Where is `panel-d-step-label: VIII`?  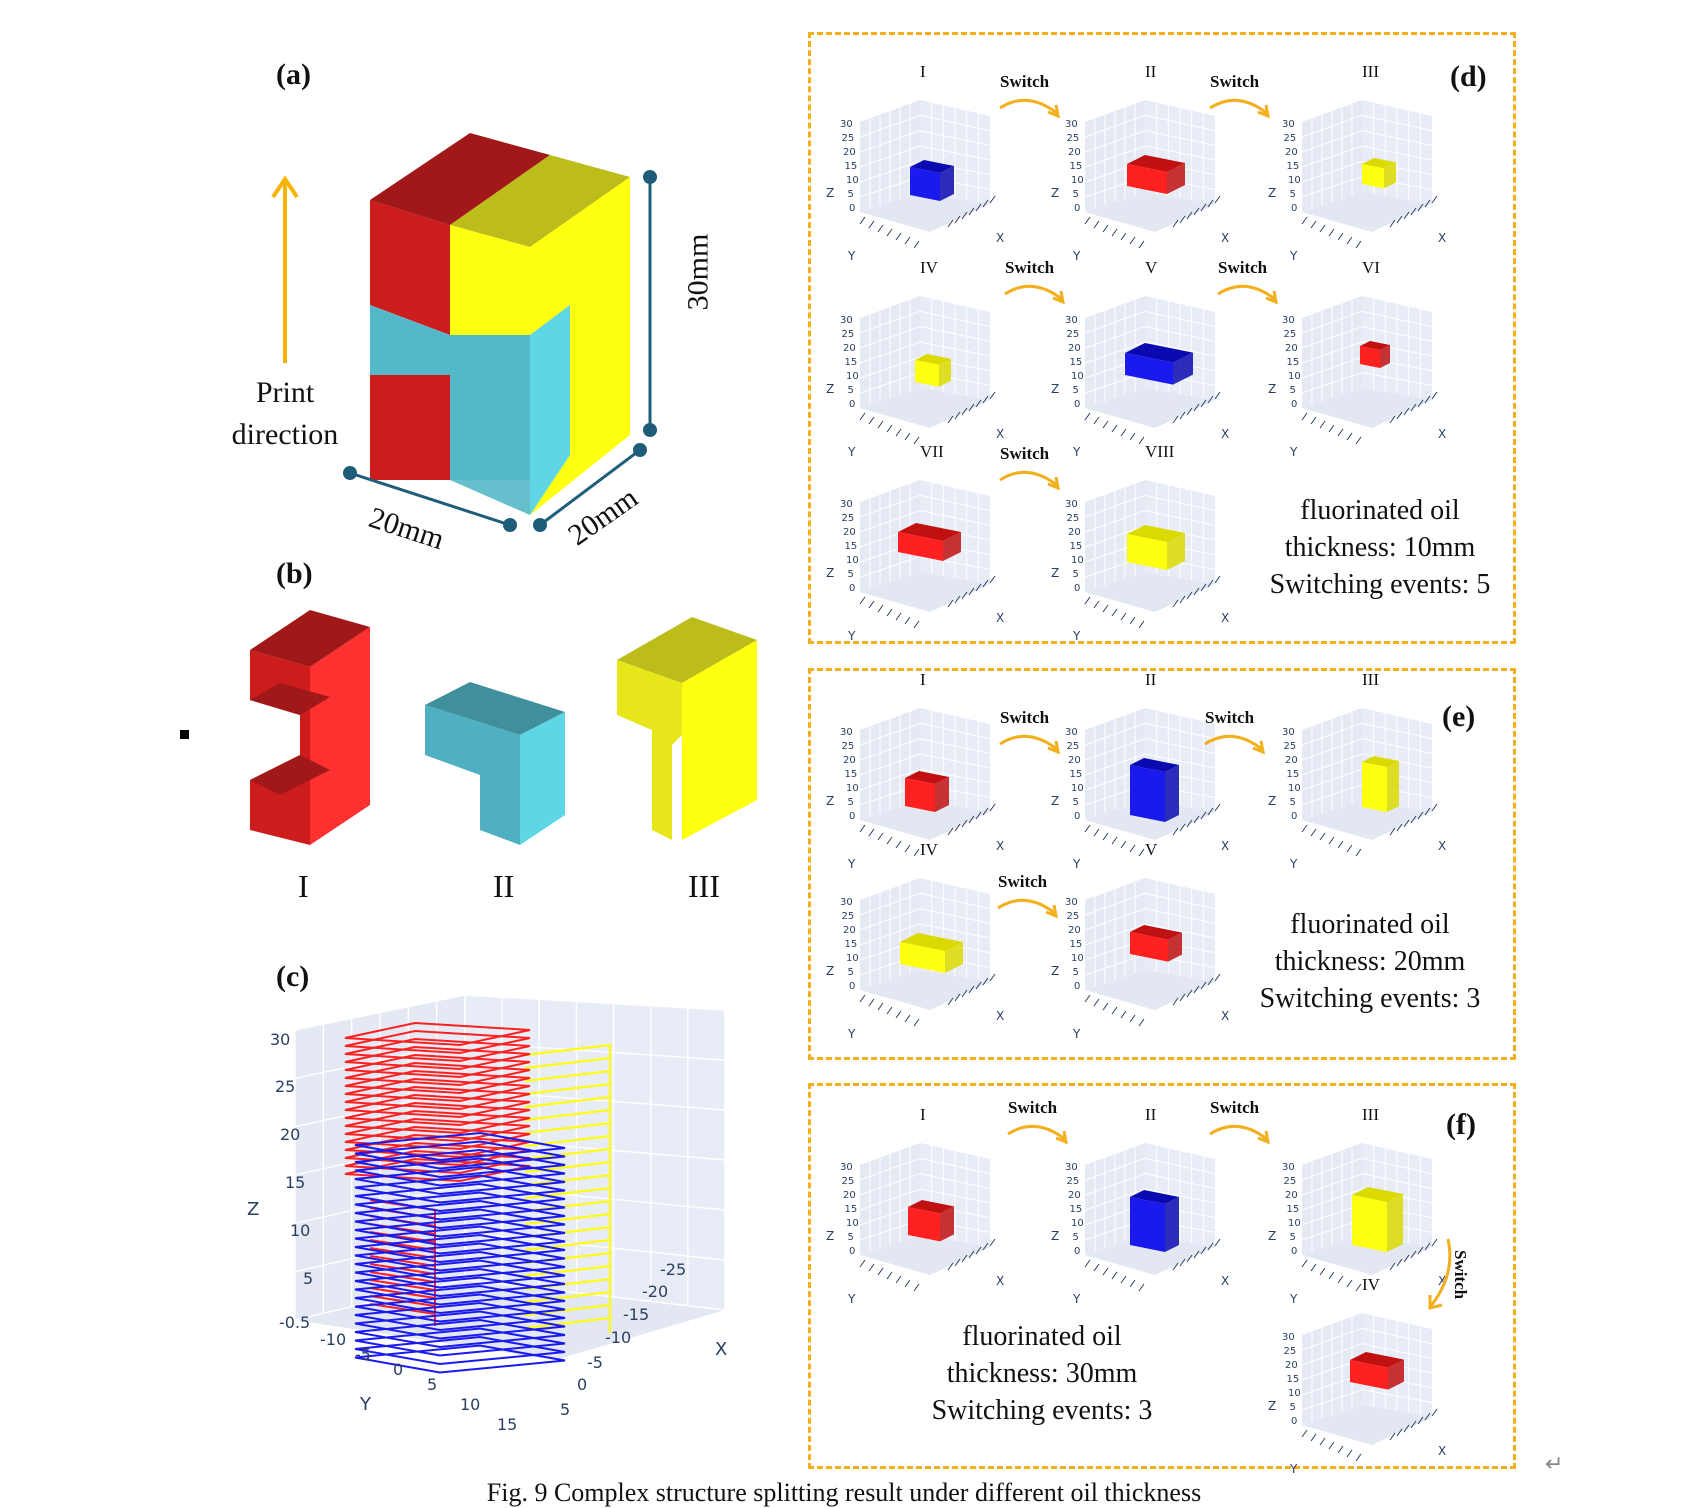 panel-d-step-label: VIII is located at coordinates (1160, 451).